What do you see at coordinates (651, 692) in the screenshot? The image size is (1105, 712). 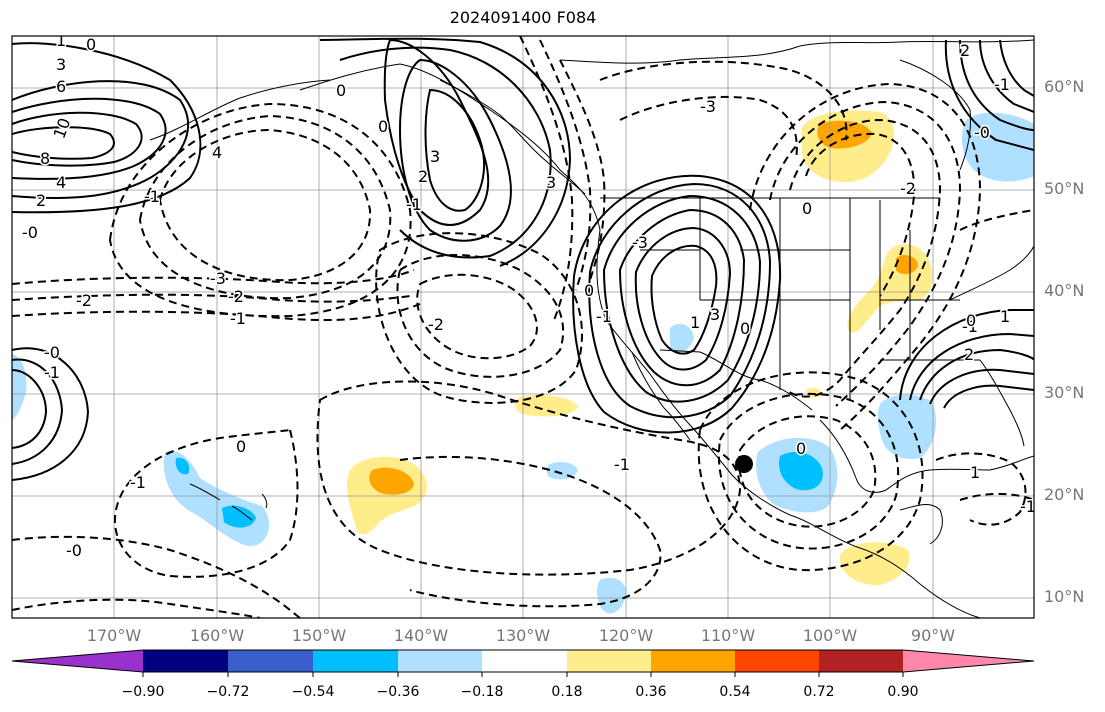 I see `colorbar-tick-label: 0.36` at bounding box center [651, 692].